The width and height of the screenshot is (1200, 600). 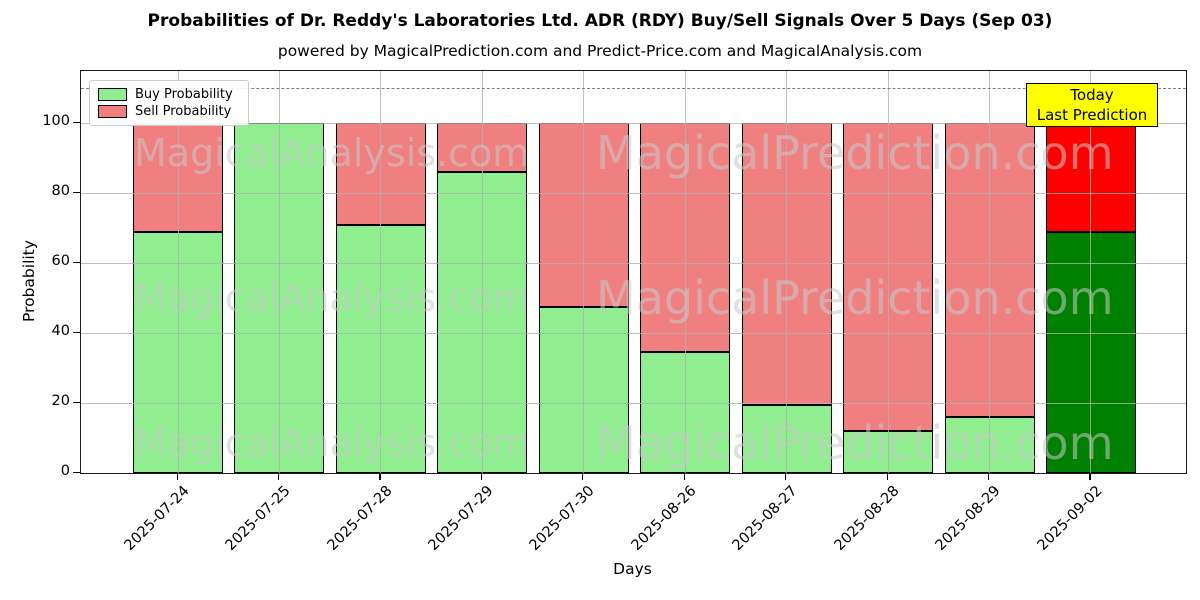 I want to click on sell-swatch-icon, so click(x=112, y=111).